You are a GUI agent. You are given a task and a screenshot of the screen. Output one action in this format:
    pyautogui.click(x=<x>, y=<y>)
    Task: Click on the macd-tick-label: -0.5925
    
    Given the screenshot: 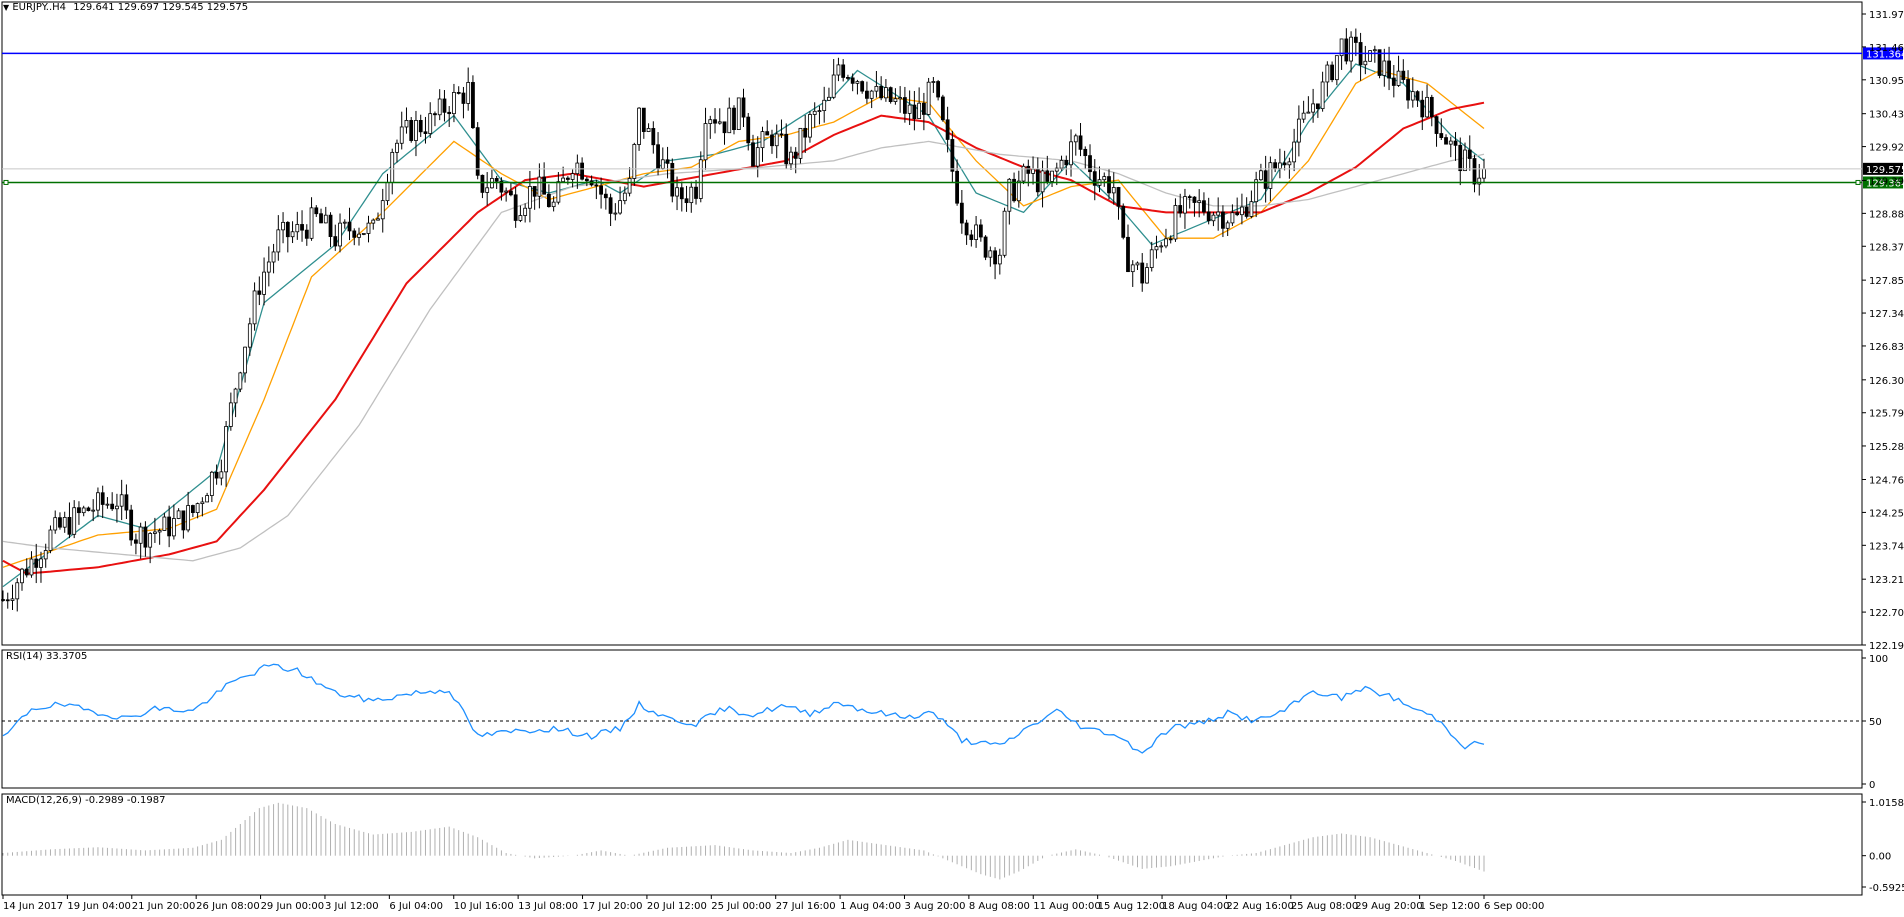 What is the action you would take?
    pyautogui.click(x=1886, y=888)
    